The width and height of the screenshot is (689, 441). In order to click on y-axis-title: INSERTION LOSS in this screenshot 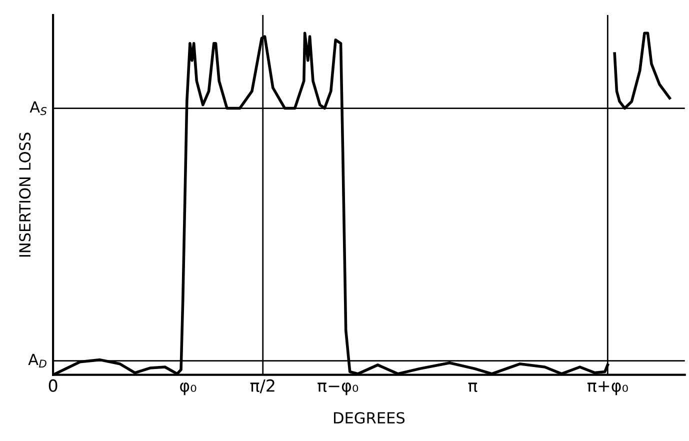, I will do `click(25, 194)`.